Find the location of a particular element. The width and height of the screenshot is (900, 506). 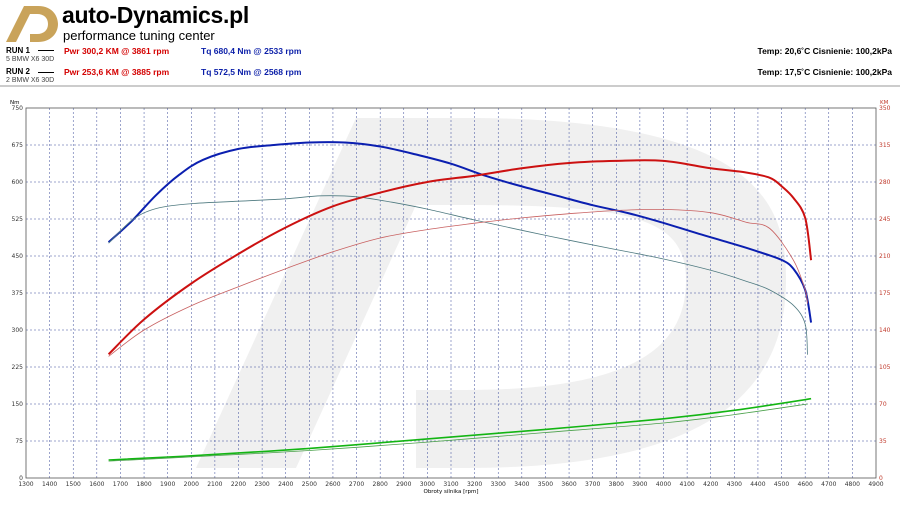

x-tick-label: 4100 is located at coordinates (686, 484).